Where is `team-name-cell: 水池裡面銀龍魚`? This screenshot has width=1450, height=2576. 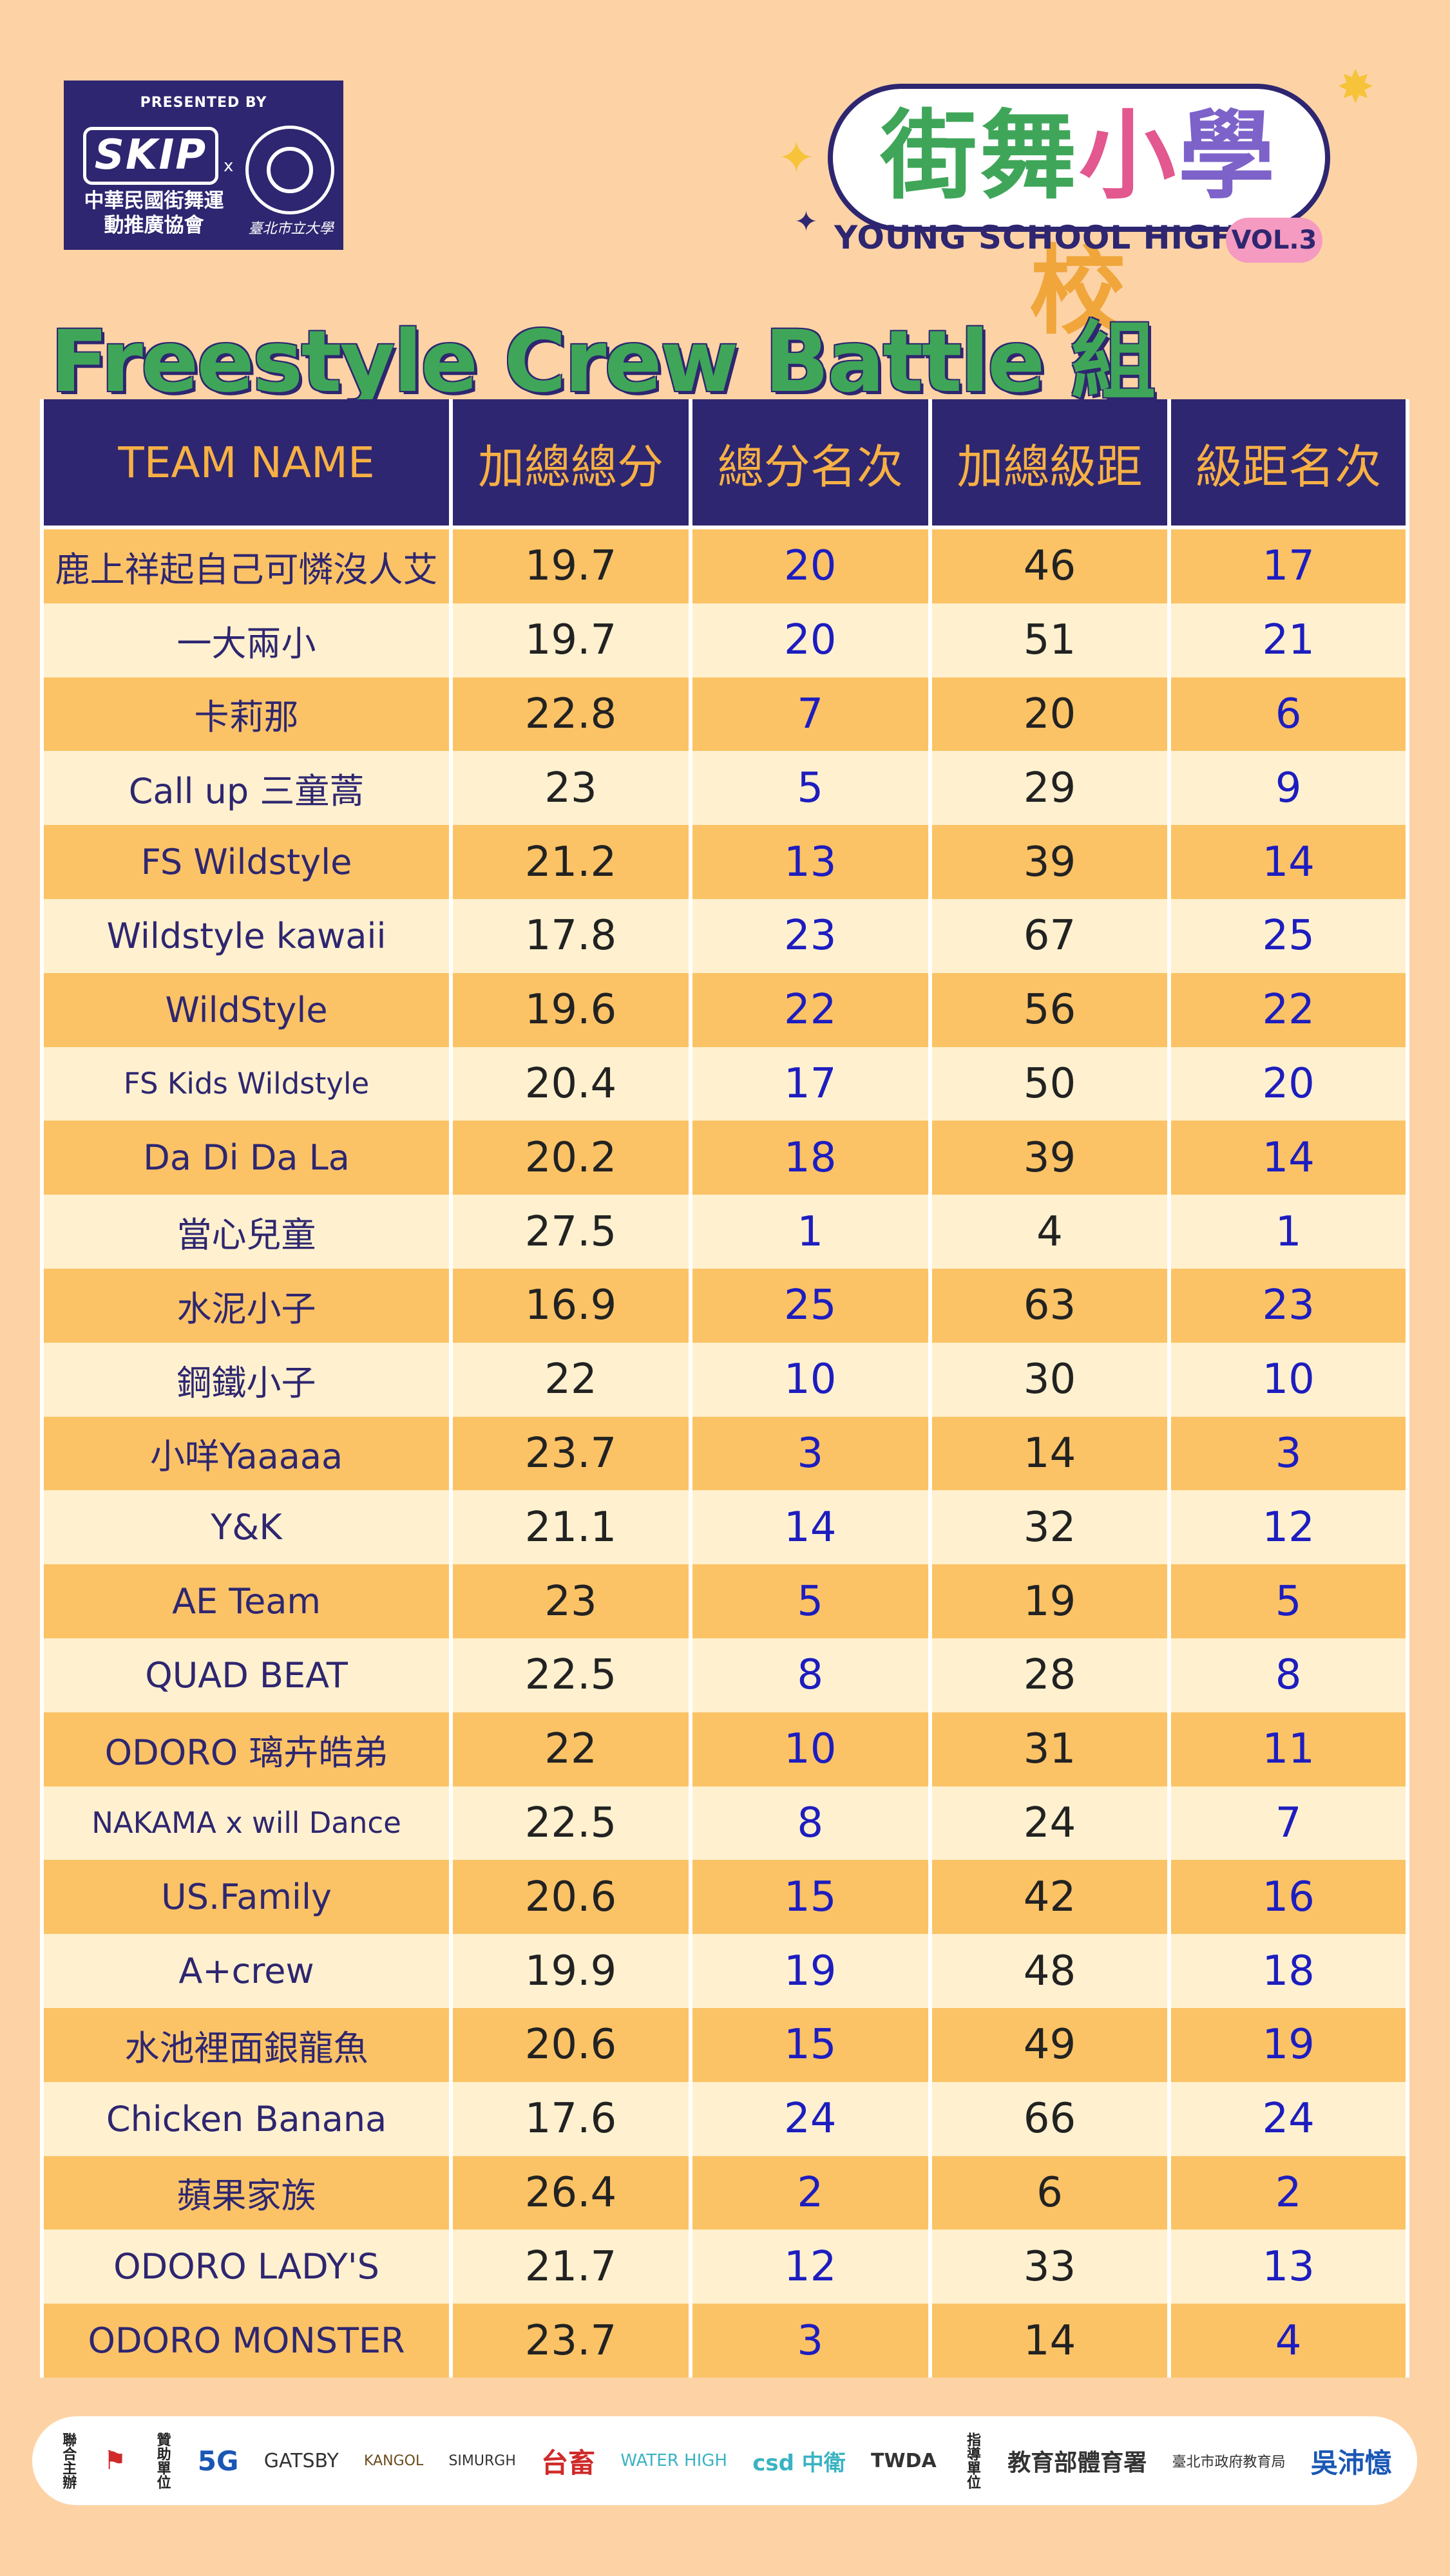 team-name-cell: 水池裡面銀龍魚 is located at coordinates (247, 2045).